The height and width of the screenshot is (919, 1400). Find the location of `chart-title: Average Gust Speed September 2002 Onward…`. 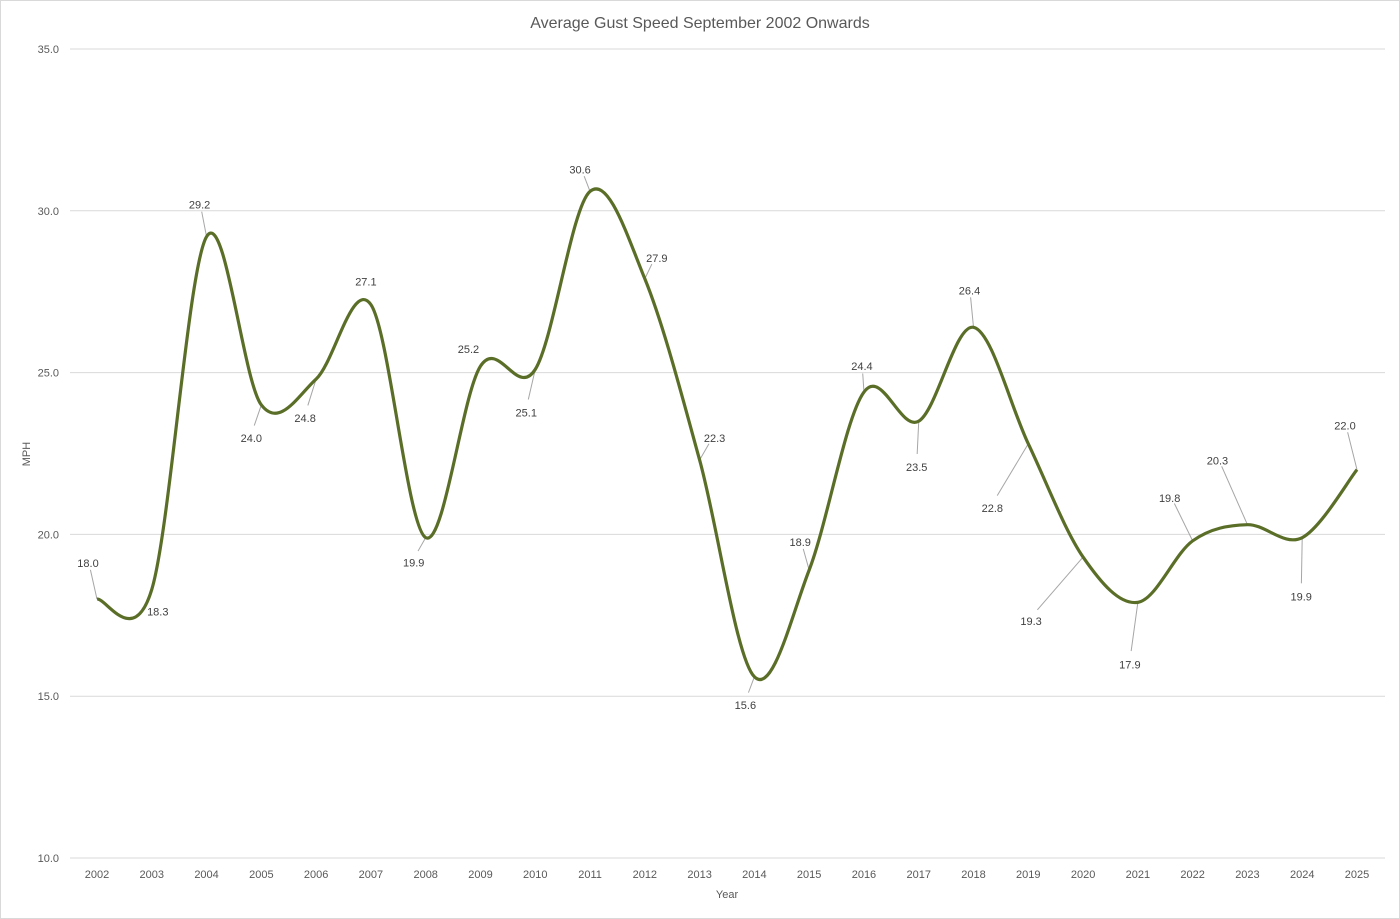

chart-title: Average Gust Speed September 2002 Onward… is located at coordinates (699, 23).